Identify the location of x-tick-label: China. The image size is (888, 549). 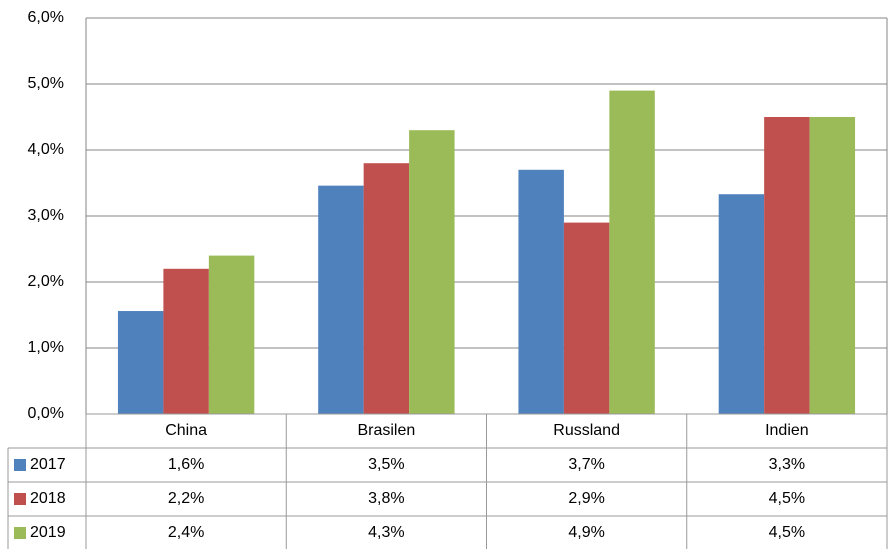
(186, 430).